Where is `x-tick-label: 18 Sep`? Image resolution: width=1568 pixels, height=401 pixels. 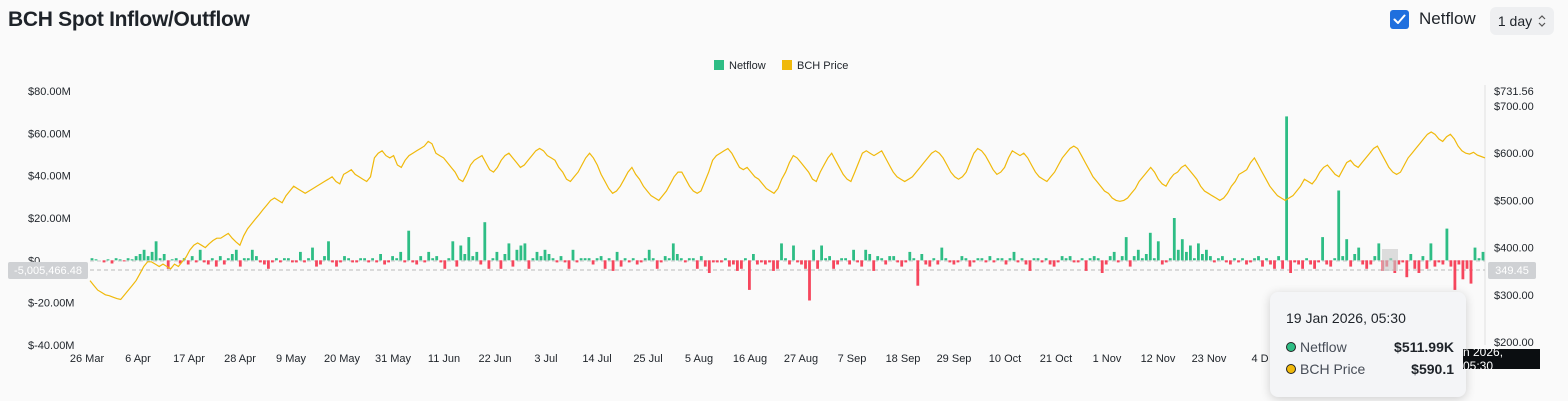 x-tick-label: 18 Sep is located at coordinates (903, 359).